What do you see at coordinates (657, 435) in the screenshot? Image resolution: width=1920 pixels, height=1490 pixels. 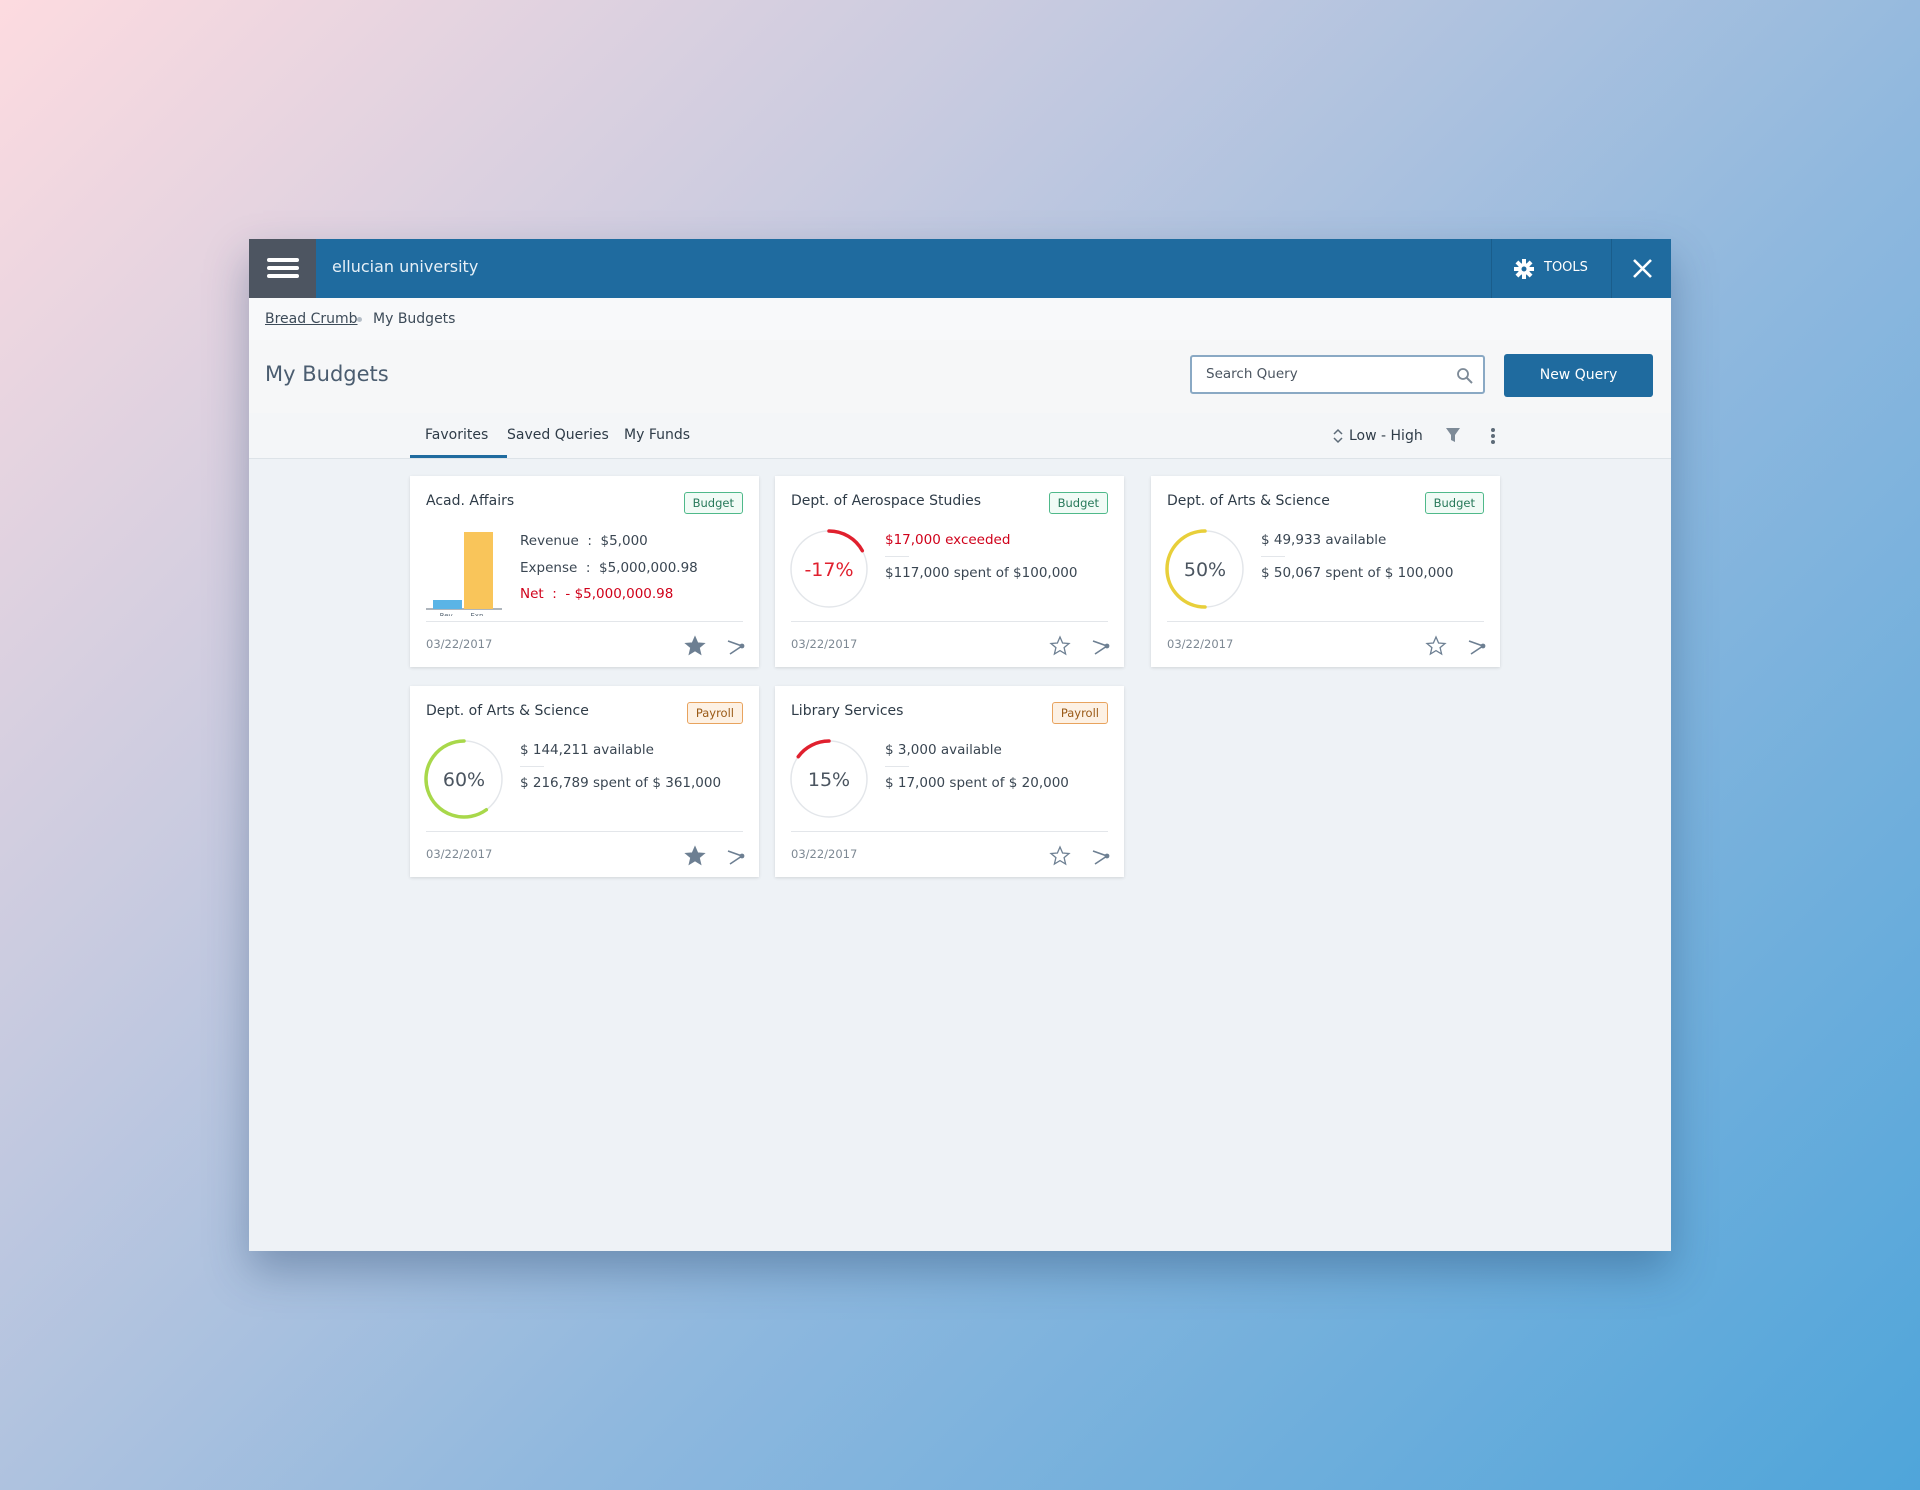 I see `tab: My Funds` at bounding box center [657, 435].